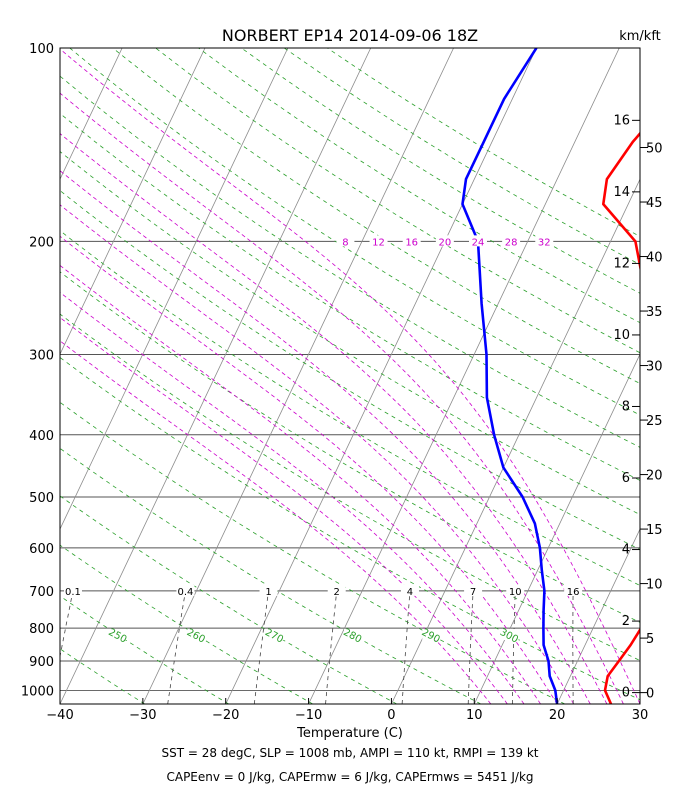 This screenshot has width=700, height=800. What do you see at coordinates (73, 592) in the screenshot?
I see `mixing-ratio-label-0: 0.1` at bounding box center [73, 592].